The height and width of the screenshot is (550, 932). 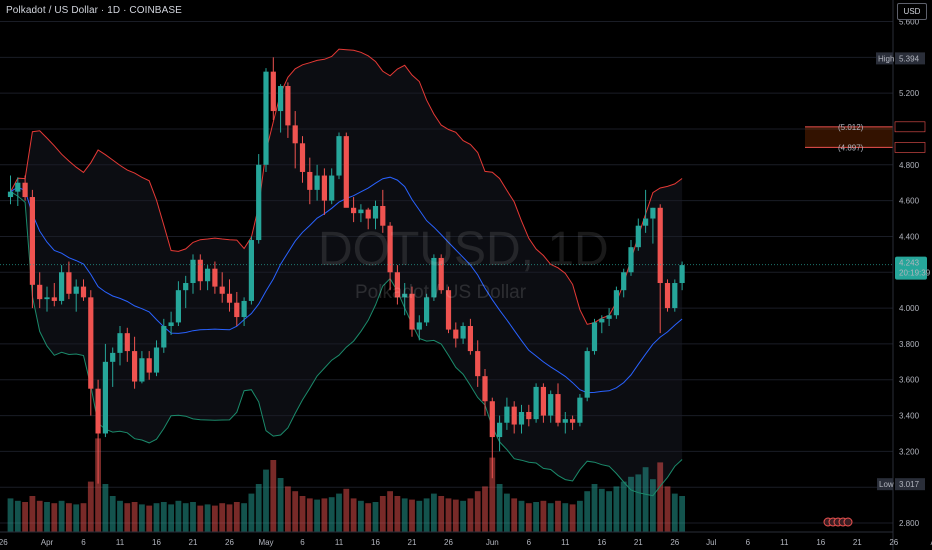 What do you see at coordinates (848, 522) in the screenshot?
I see `event-marker-icon` at bounding box center [848, 522].